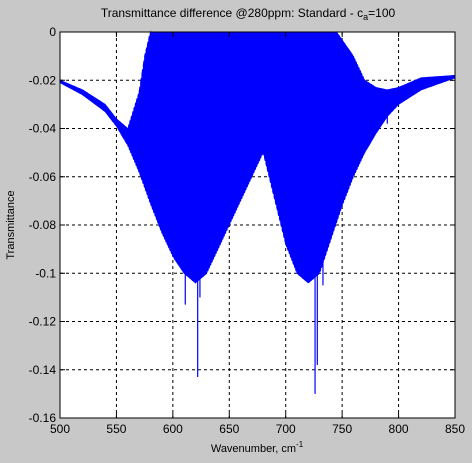 The image size is (472, 463). Describe the element at coordinates (229, 429) in the screenshot. I see `x-tick-label: 650` at that location.